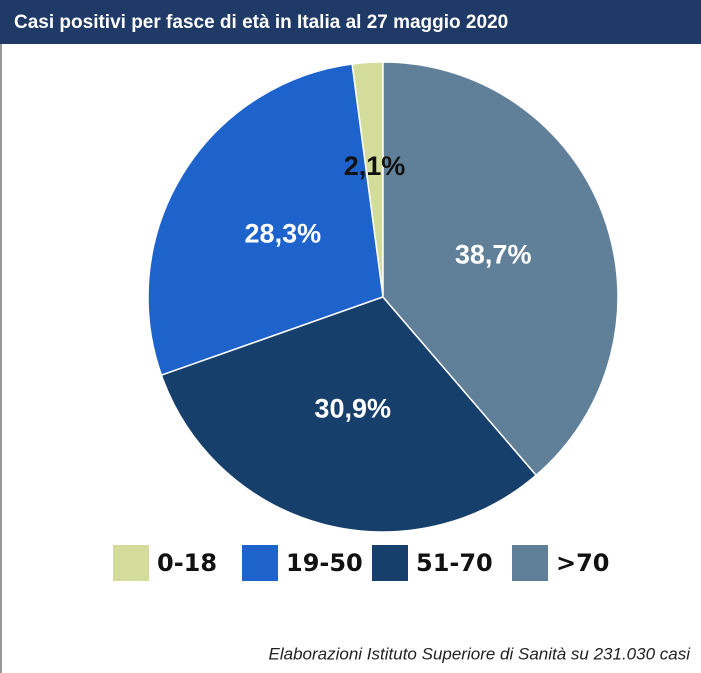 The height and width of the screenshot is (673, 701). I want to click on legend-label: >70, so click(583, 563).